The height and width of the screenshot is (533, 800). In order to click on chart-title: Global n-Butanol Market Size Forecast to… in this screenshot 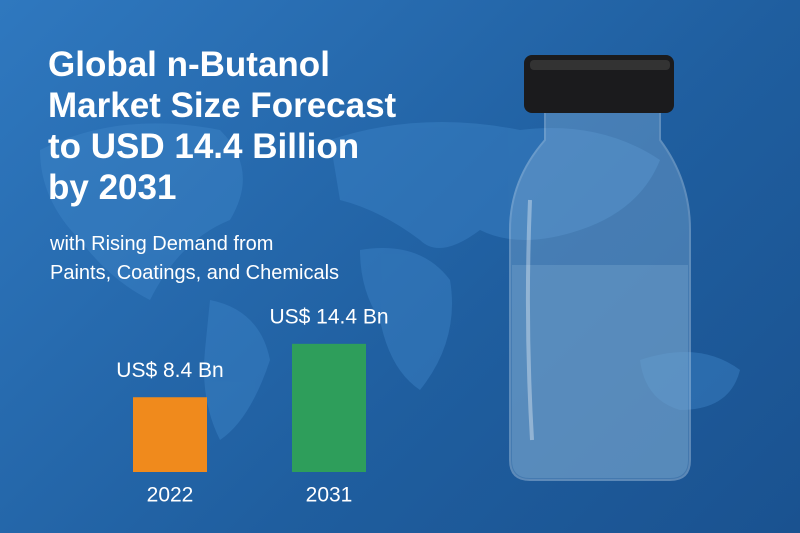, I will do `click(222, 126)`.